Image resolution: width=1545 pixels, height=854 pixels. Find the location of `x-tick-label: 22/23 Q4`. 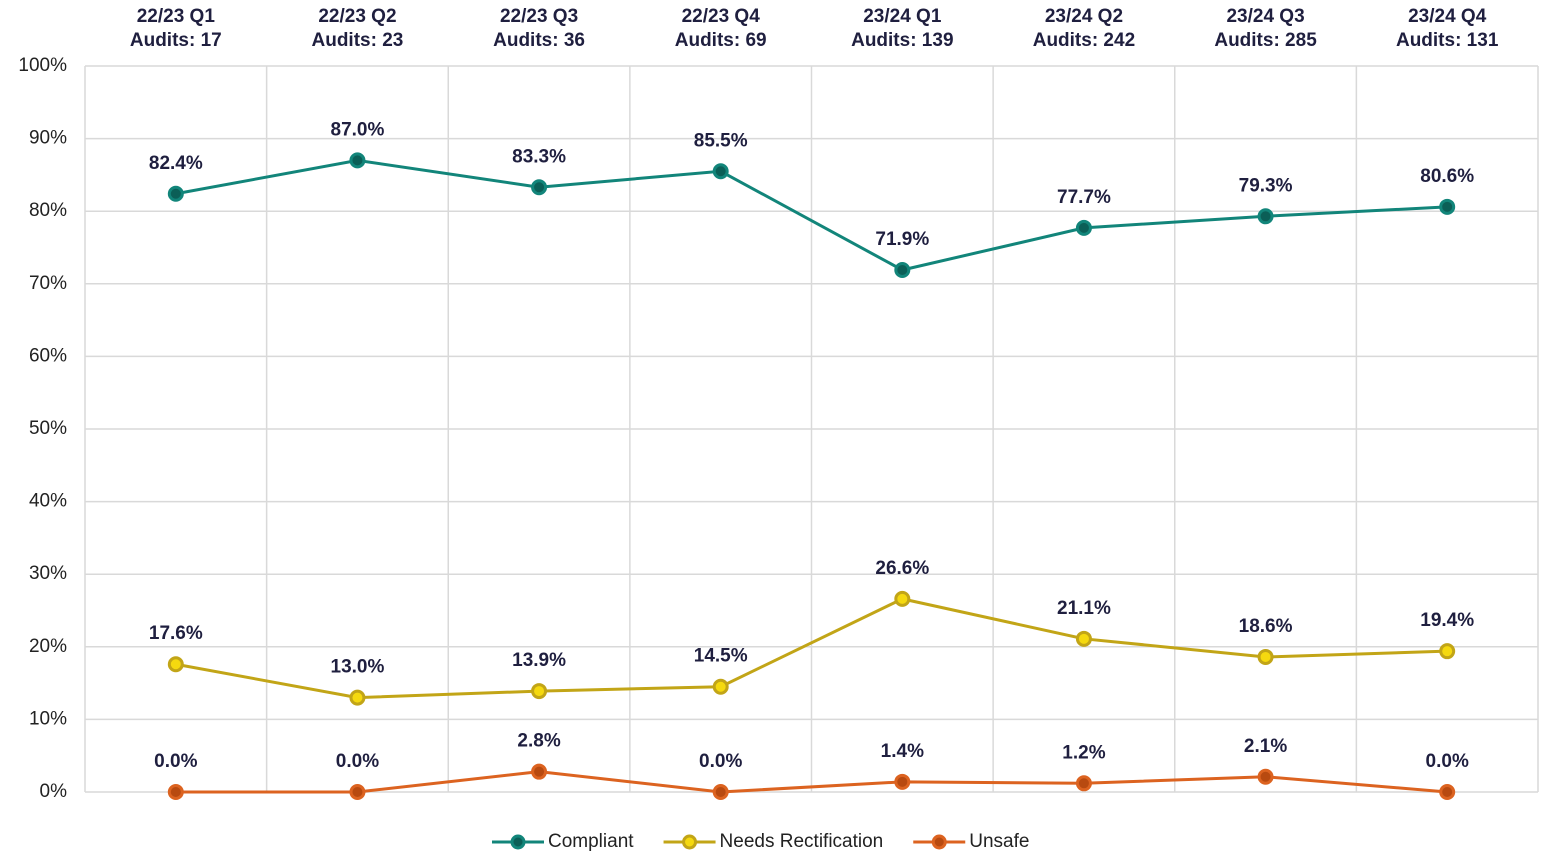

x-tick-label: 22/23 Q4 is located at coordinates (721, 16).